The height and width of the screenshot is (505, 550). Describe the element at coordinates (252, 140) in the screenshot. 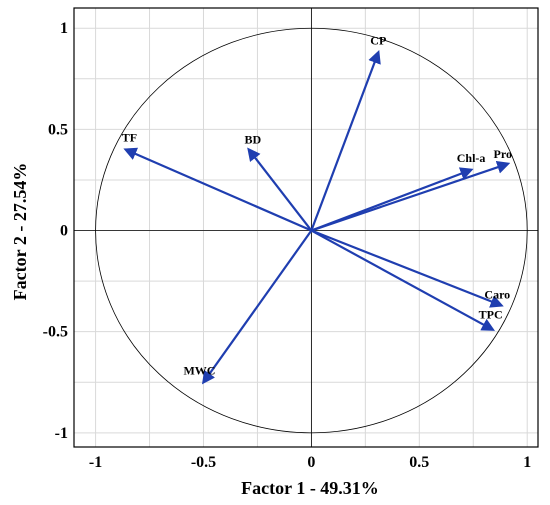

I see `vector-label-bd: BD` at that location.